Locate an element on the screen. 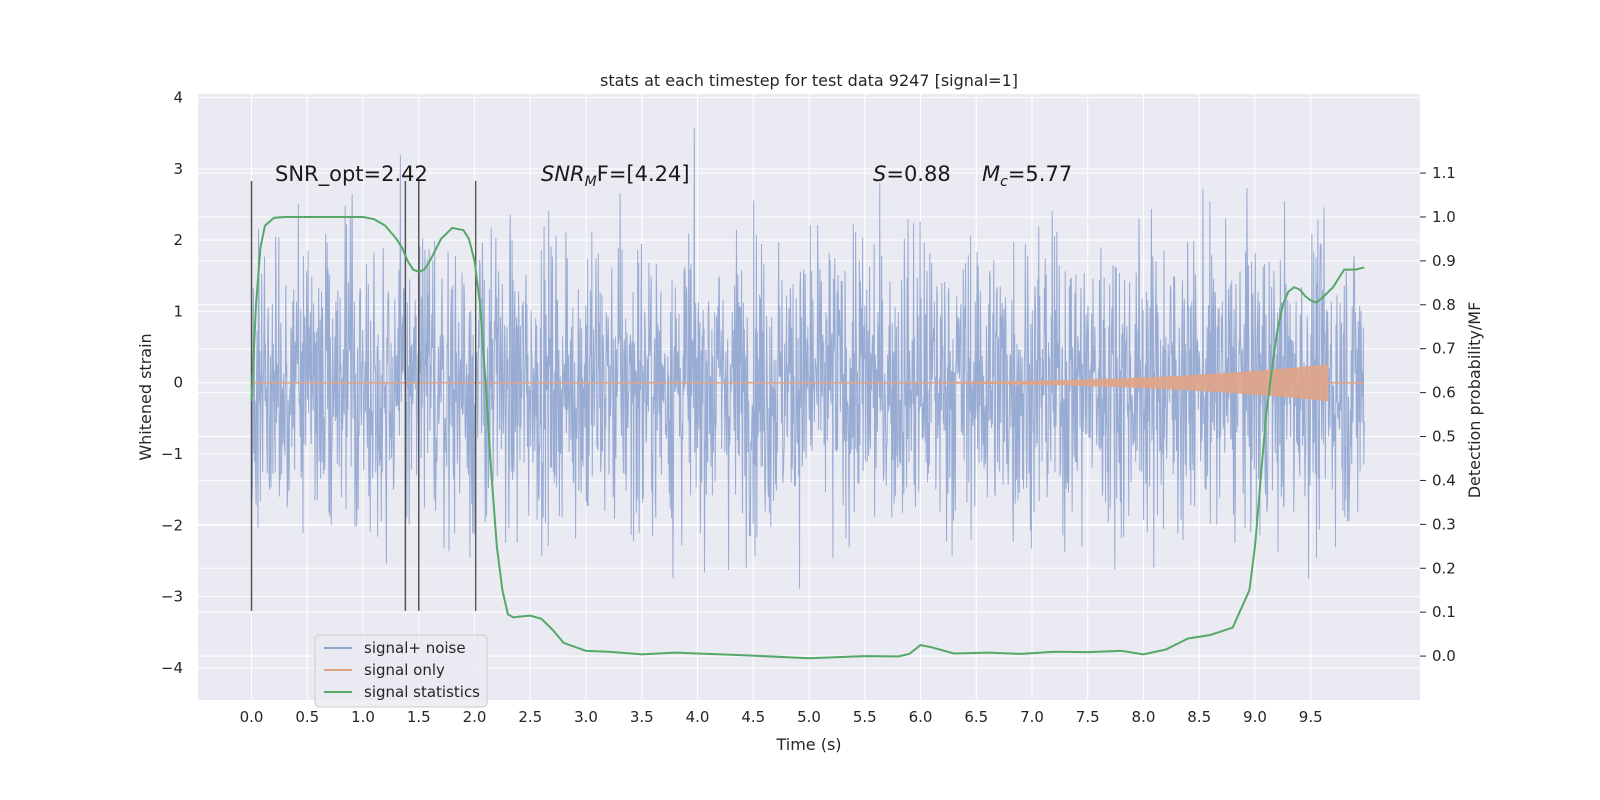 The width and height of the screenshot is (1600, 800). legend-box is located at coordinates (401, 671).